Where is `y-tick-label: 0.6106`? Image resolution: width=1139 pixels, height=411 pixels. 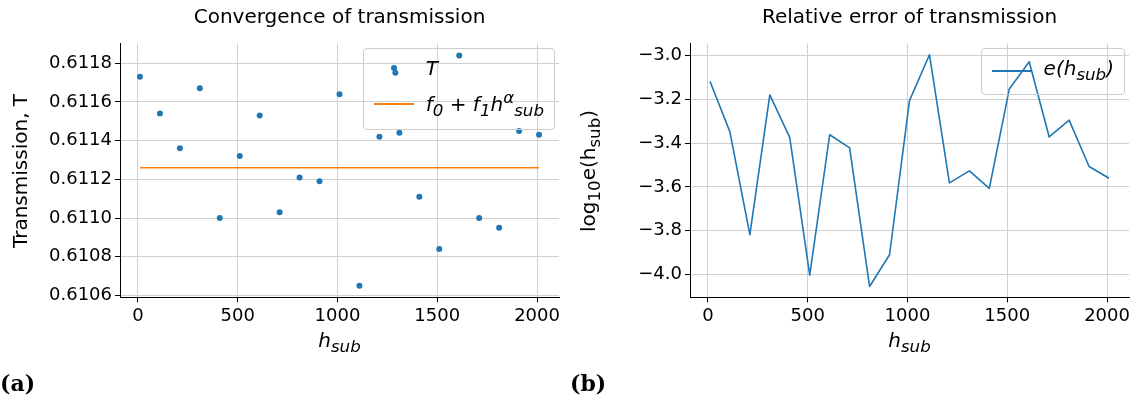
y-tick-label: 0.6106 is located at coordinates (80, 294).